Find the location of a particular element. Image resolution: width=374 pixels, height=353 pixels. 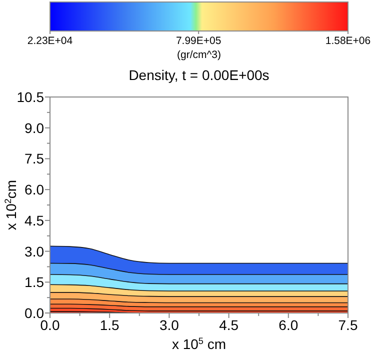

chart-title: Density, t = 0.00E+00s is located at coordinates (199, 75).